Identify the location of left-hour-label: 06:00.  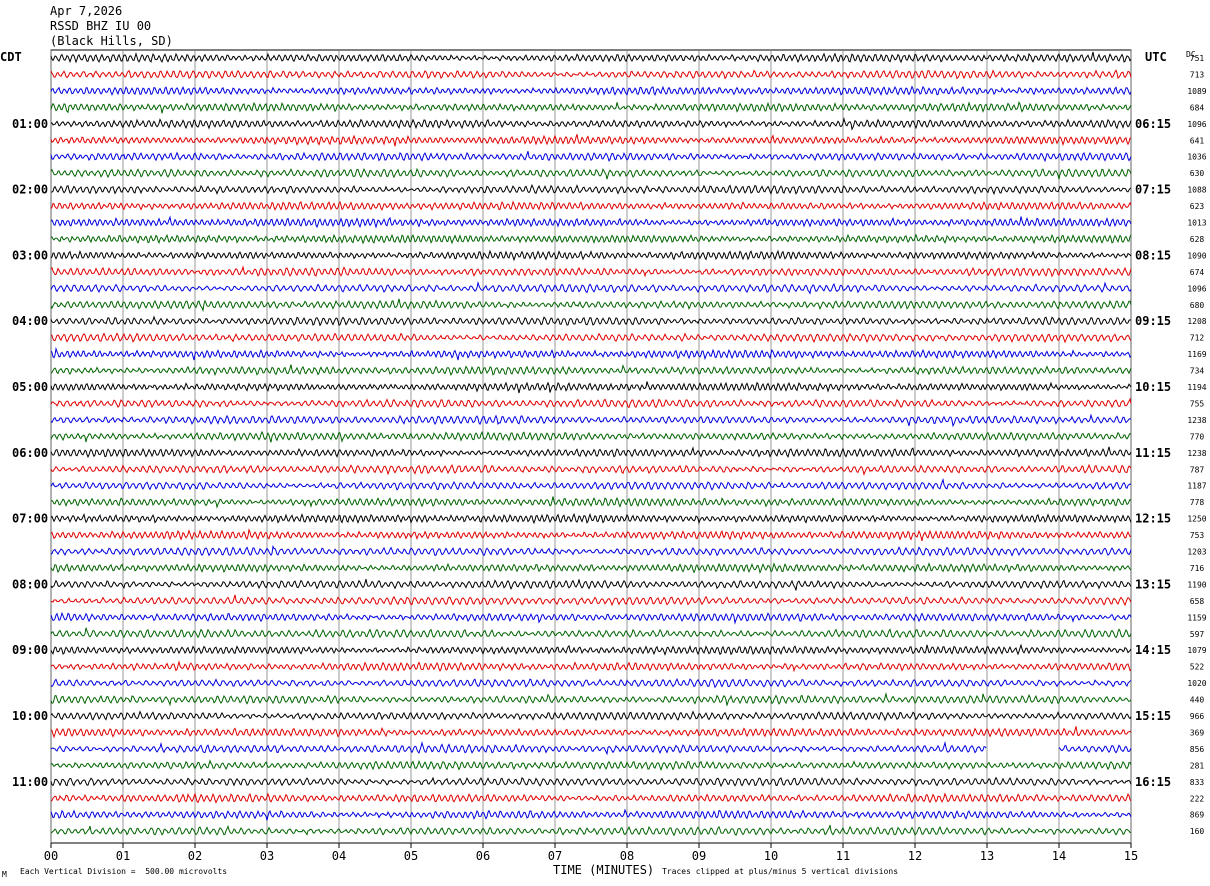
(30, 453).